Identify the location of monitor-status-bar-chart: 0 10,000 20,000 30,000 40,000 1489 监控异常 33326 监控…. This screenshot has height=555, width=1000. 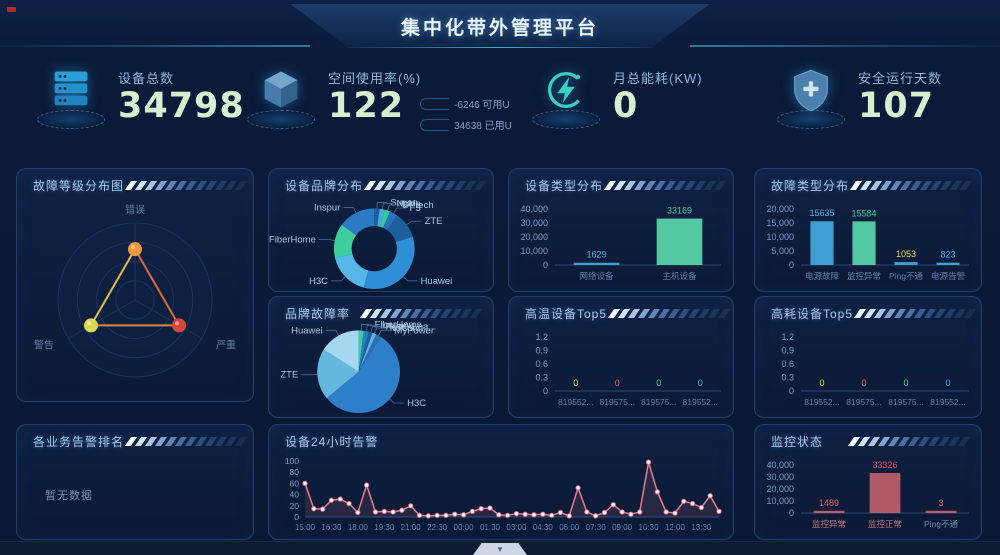
(867, 494).